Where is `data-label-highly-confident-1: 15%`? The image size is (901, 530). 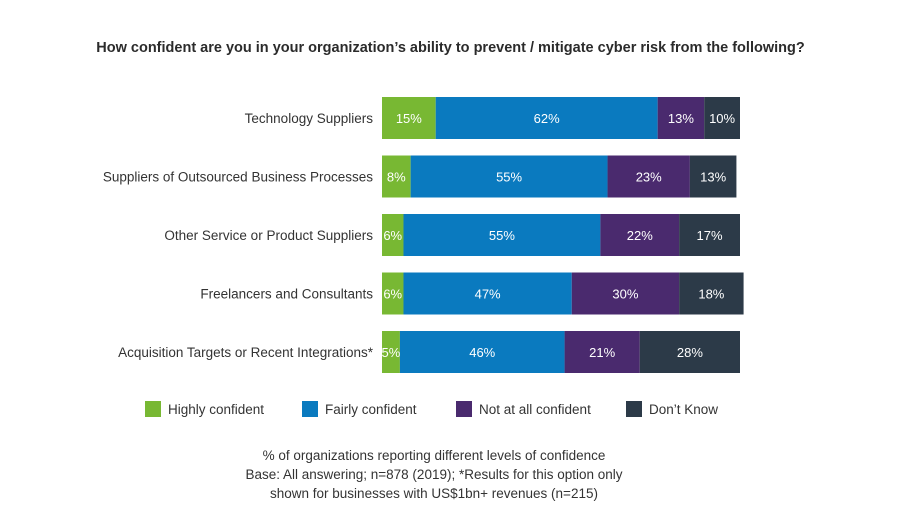 data-label-highly-confident-1: 15% is located at coordinates (409, 118).